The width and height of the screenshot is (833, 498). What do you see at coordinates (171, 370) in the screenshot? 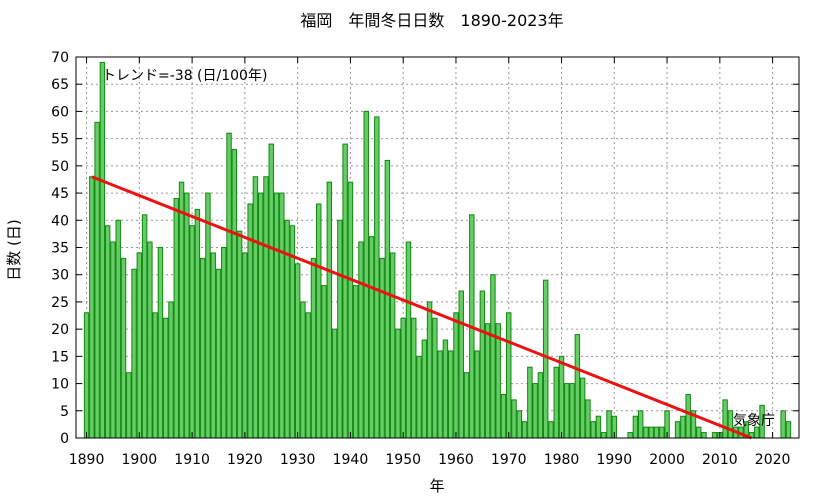
I see `bar-1906` at bounding box center [171, 370].